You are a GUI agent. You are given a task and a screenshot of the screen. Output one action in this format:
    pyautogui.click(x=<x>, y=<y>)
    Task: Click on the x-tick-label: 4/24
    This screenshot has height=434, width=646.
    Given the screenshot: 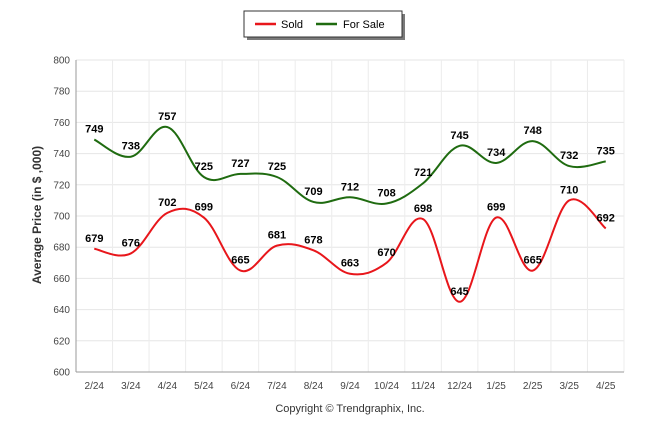 What is the action you would take?
    pyautogui.click(x=168, y=386)
    